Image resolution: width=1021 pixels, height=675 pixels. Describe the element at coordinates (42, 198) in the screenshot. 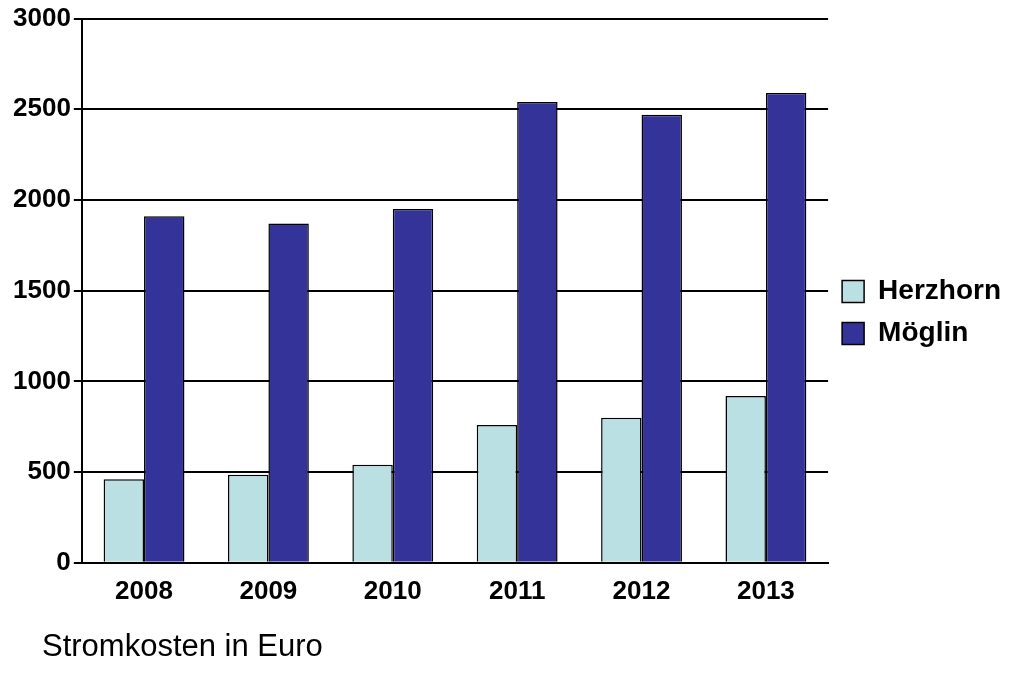

I see `y-tick-label: 2000` at that location.